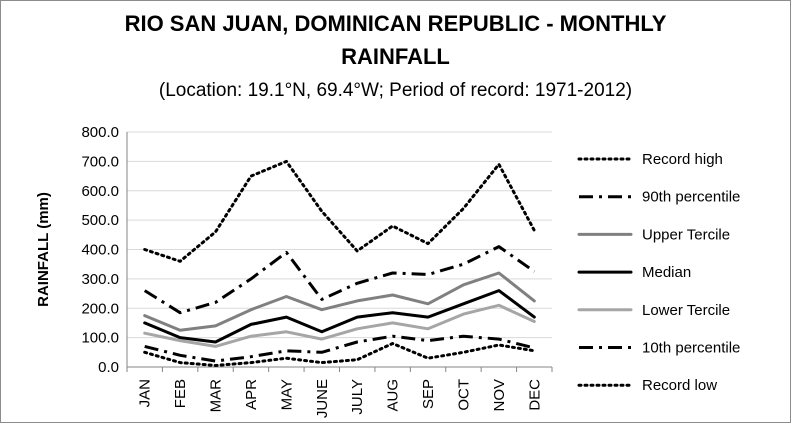 The height and width of the screenshot is (423, 791). What do you see at coordinates (100, 132) in the screenshot?
I see `y-tick-label: 800.0` at bounding box center [100, 132].